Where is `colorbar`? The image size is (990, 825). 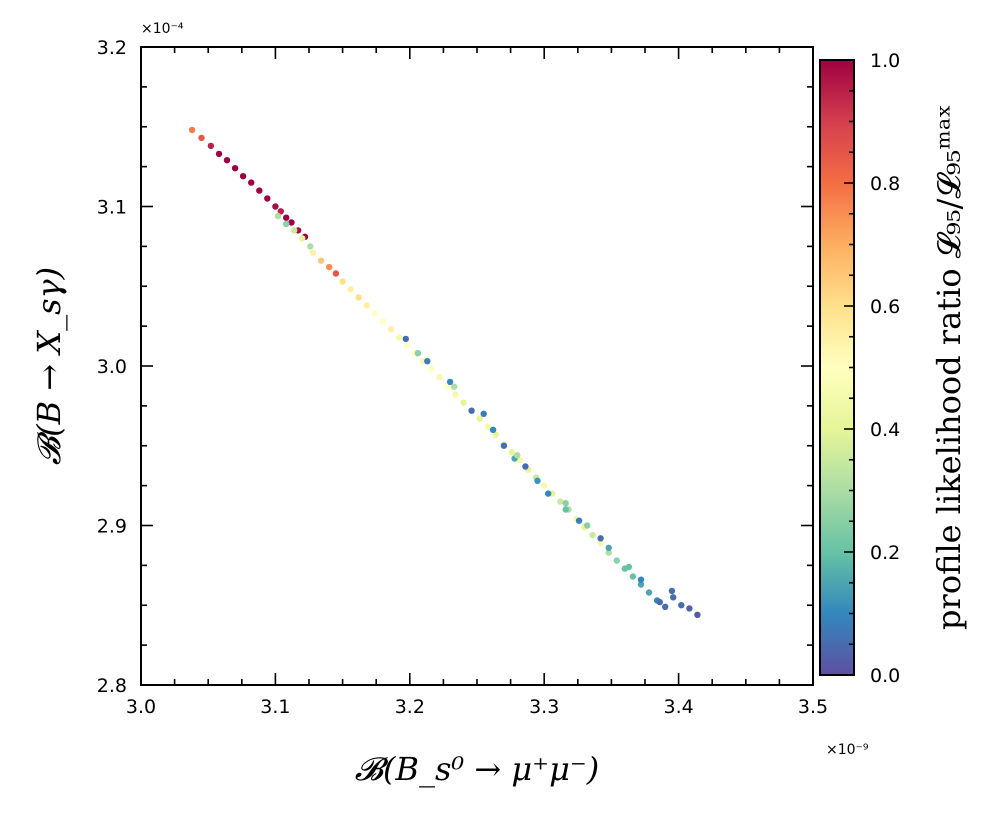 colorbar is located at coordinates (837, 367).